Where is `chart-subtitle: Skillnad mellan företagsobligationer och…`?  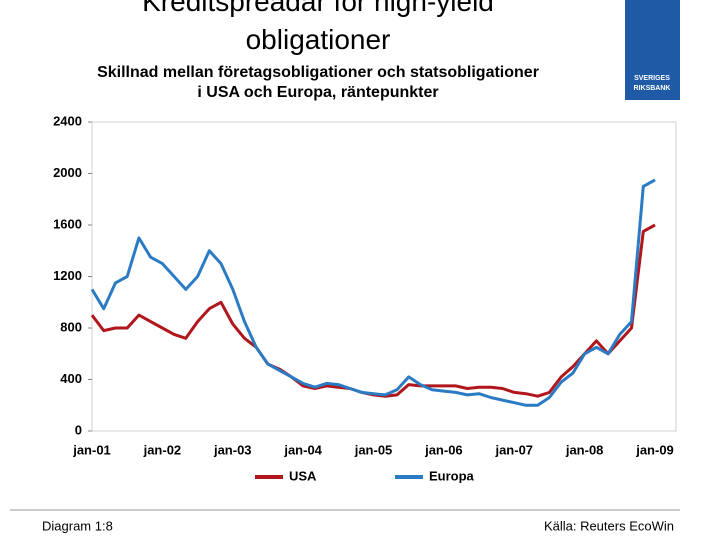
chart-subtitle: Skillnad mellan företagsobligationer och… is located at coordinates (318, 72).